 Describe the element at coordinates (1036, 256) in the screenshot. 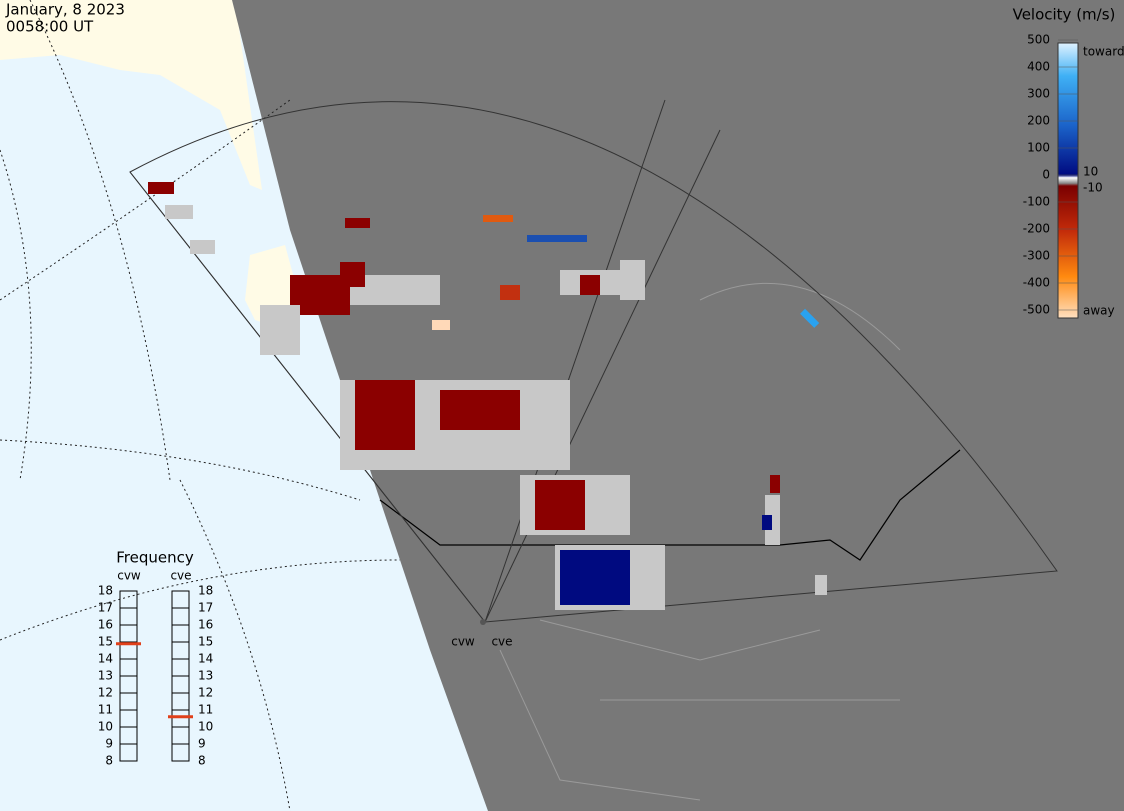

I see `colorbar-tick-label: -300` at that location.